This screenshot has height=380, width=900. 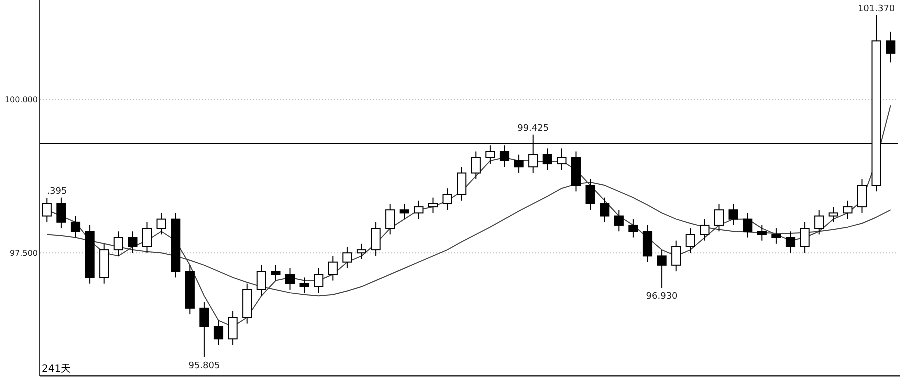 What do you see at coordinates (662, 297) in the screenshot?
I see `annotation: 96.930` at bounding box center [662, 297].